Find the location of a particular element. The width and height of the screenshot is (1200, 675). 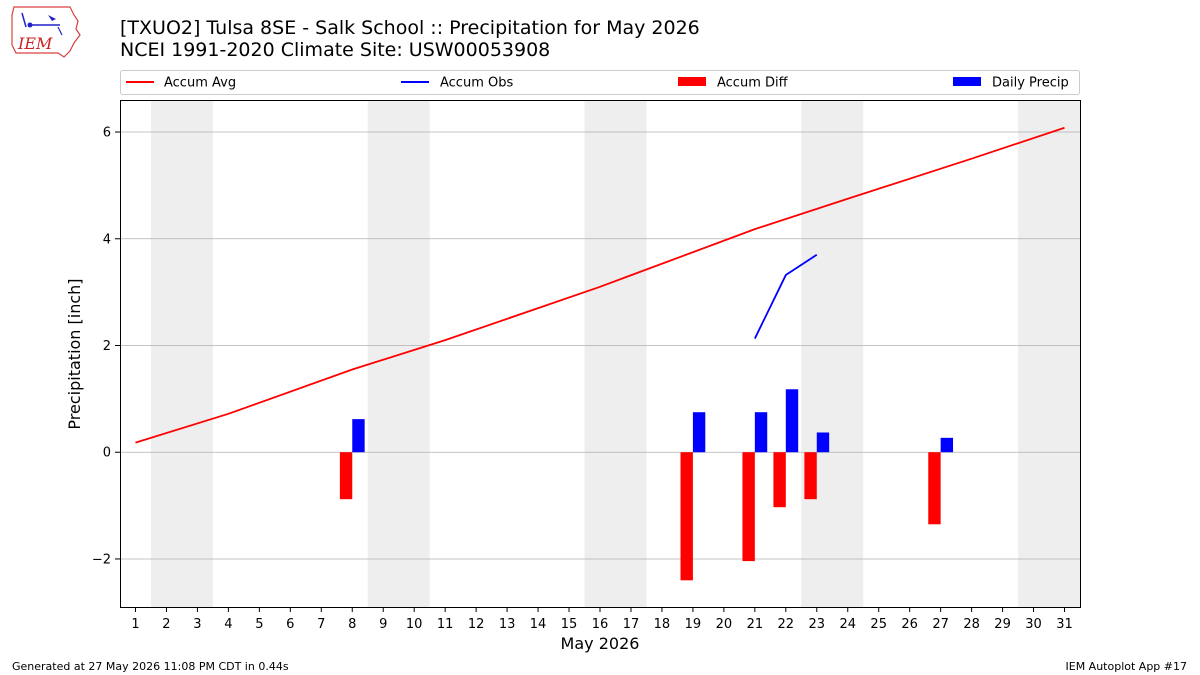

x-tick-label: 20 is located at coordinates (724, 624).